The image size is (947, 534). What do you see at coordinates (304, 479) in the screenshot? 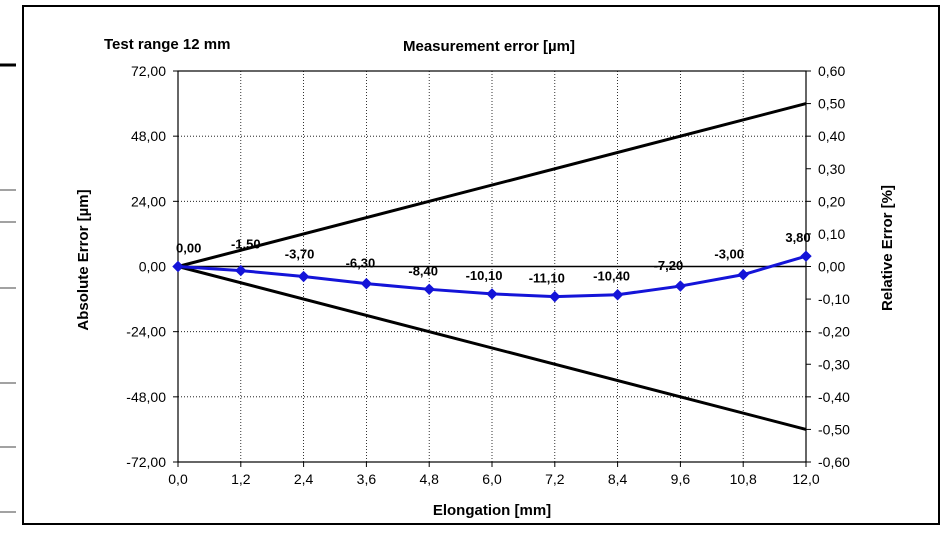
I see `x-tick-label: 2,4` at bounding box center [304, 479].